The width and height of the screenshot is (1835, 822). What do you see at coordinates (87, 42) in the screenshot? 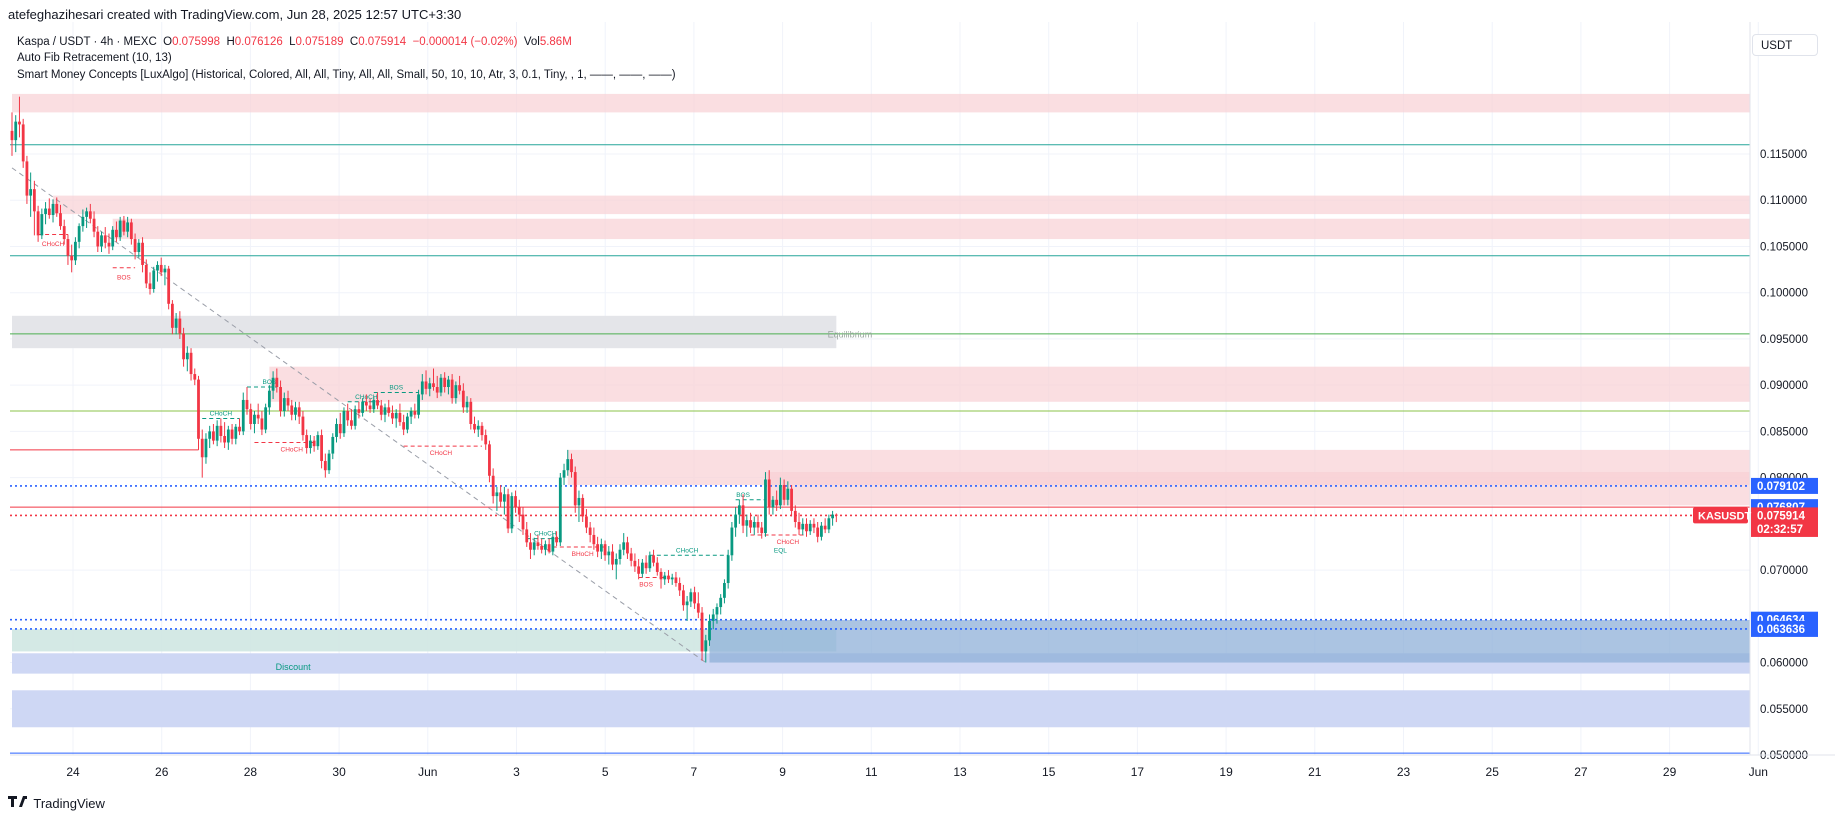
I see `legend-symbol: Kaspa / USDT · 4h · MEXC` at bounding box center [87, 42].